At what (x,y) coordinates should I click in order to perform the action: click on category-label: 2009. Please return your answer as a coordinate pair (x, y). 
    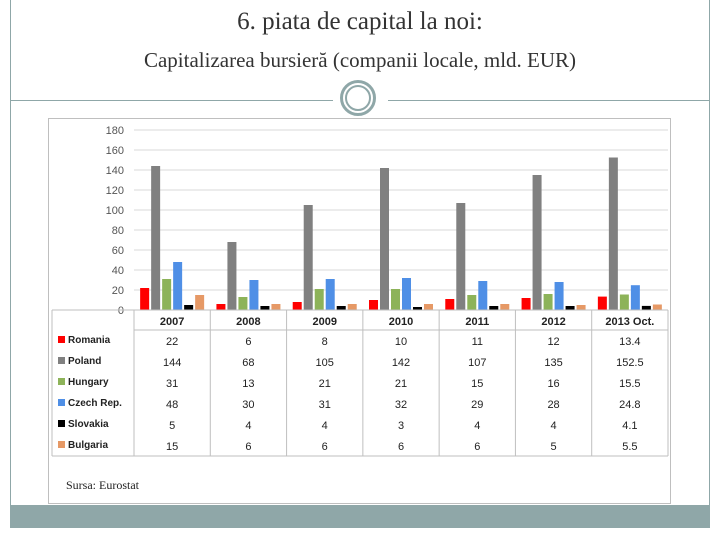
    Looking at the image, I should click on (324, 322).